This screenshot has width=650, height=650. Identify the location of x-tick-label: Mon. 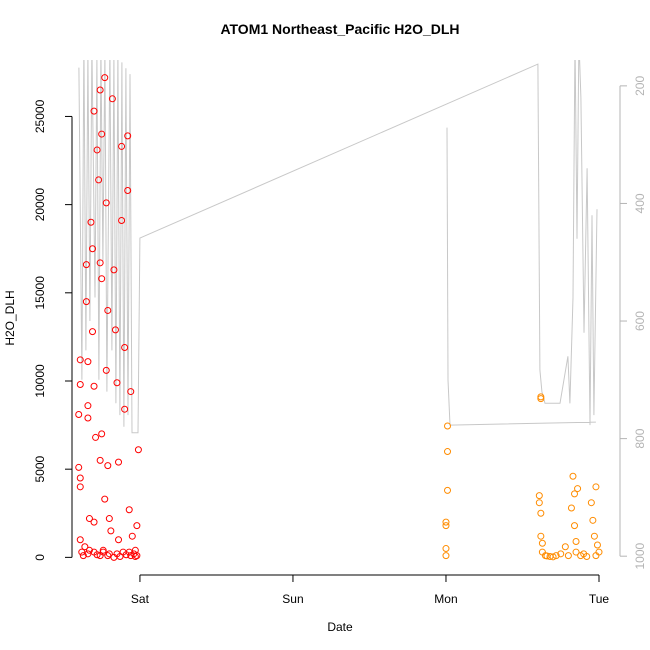
(445, 599).